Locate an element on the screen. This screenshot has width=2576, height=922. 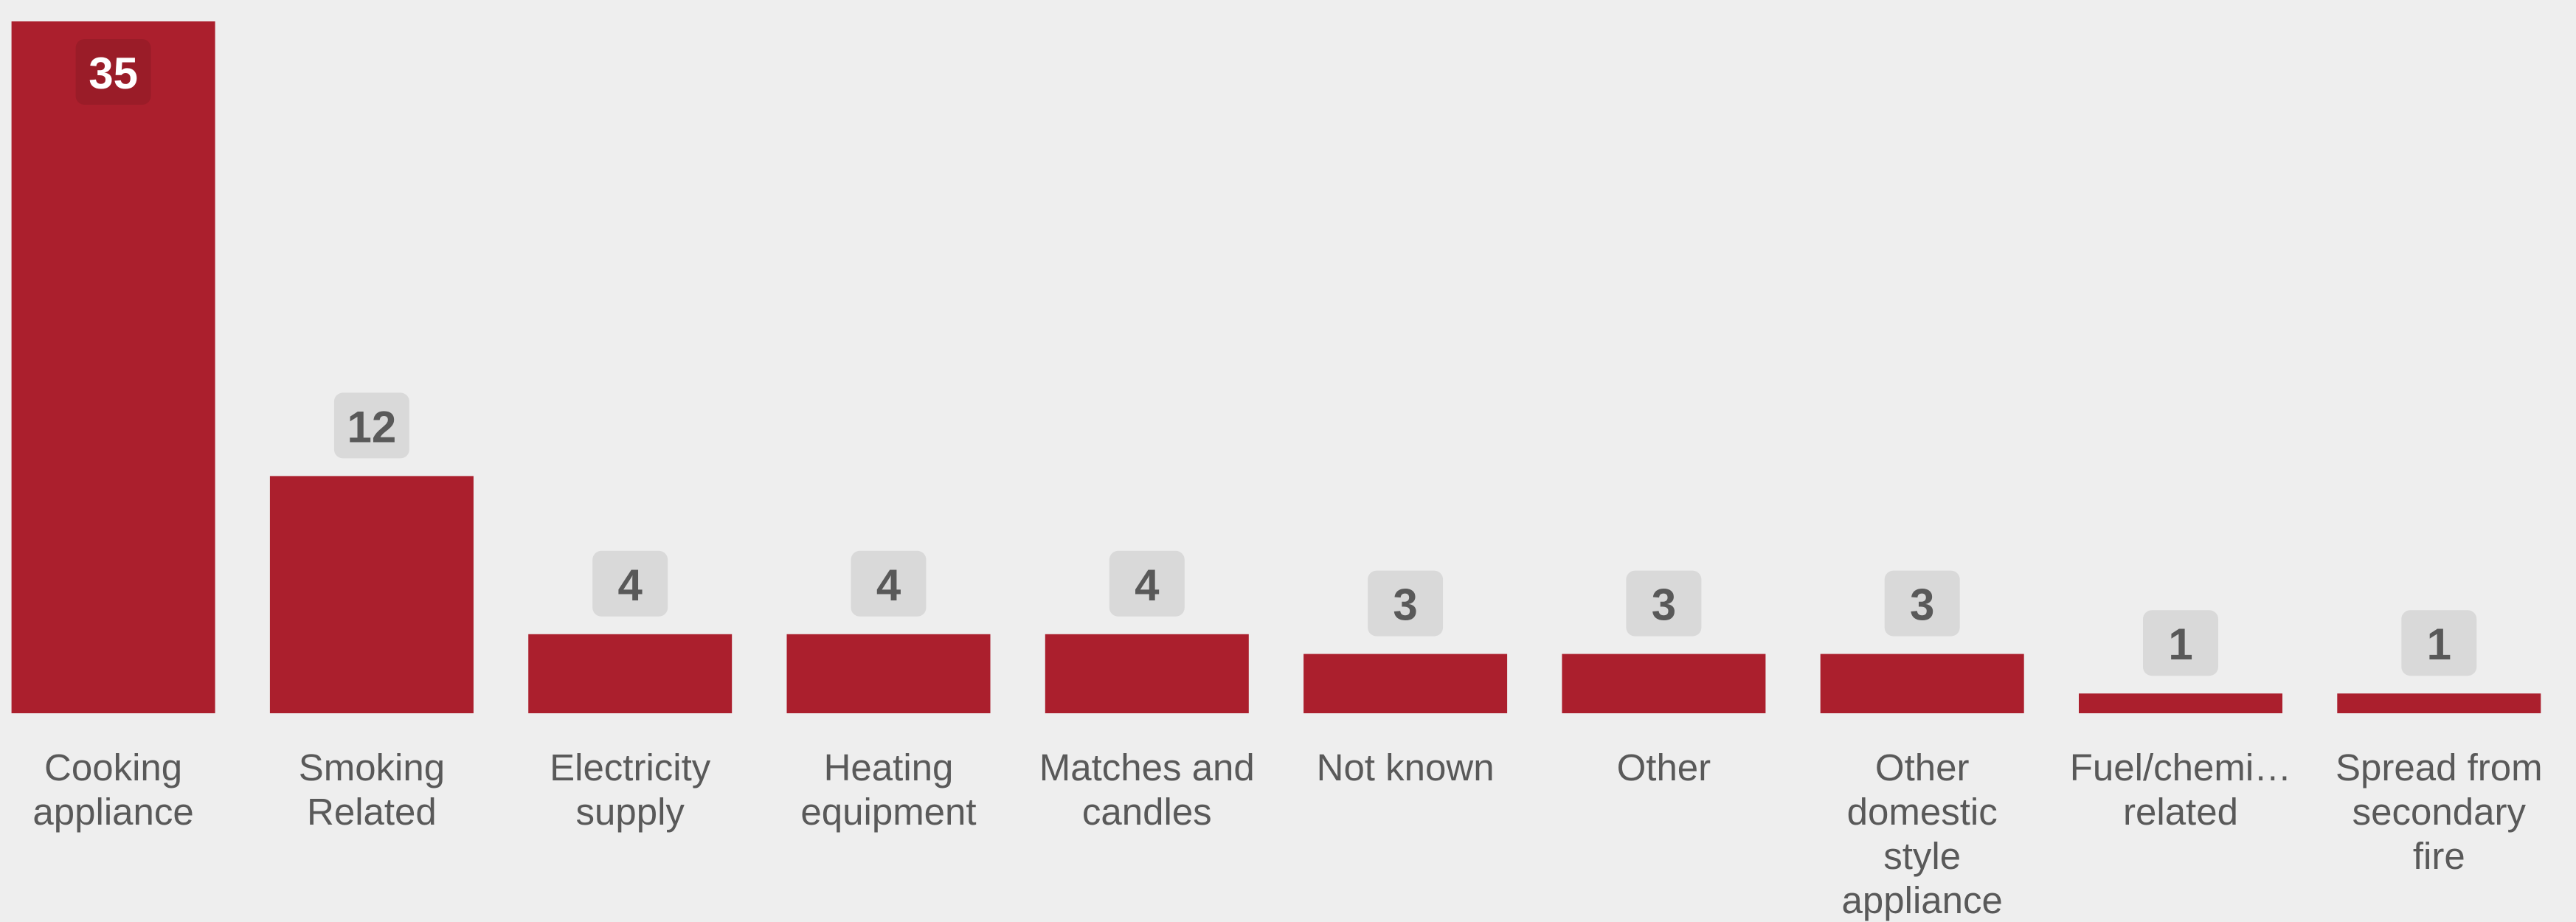
x-tick-label: Not known is located at coordinates (1406, 767).